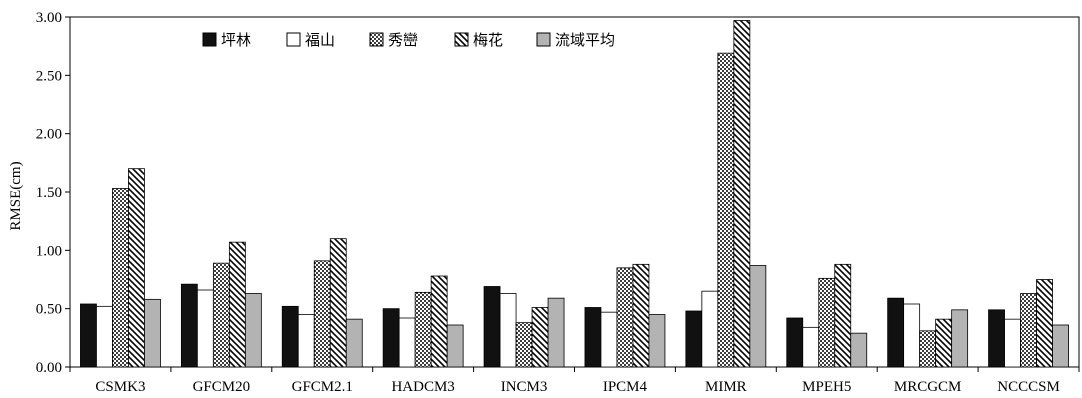 The width and height of the screenshot is (1082, 398). I want to click on bar-3-hadcm3, so click(423, 329).